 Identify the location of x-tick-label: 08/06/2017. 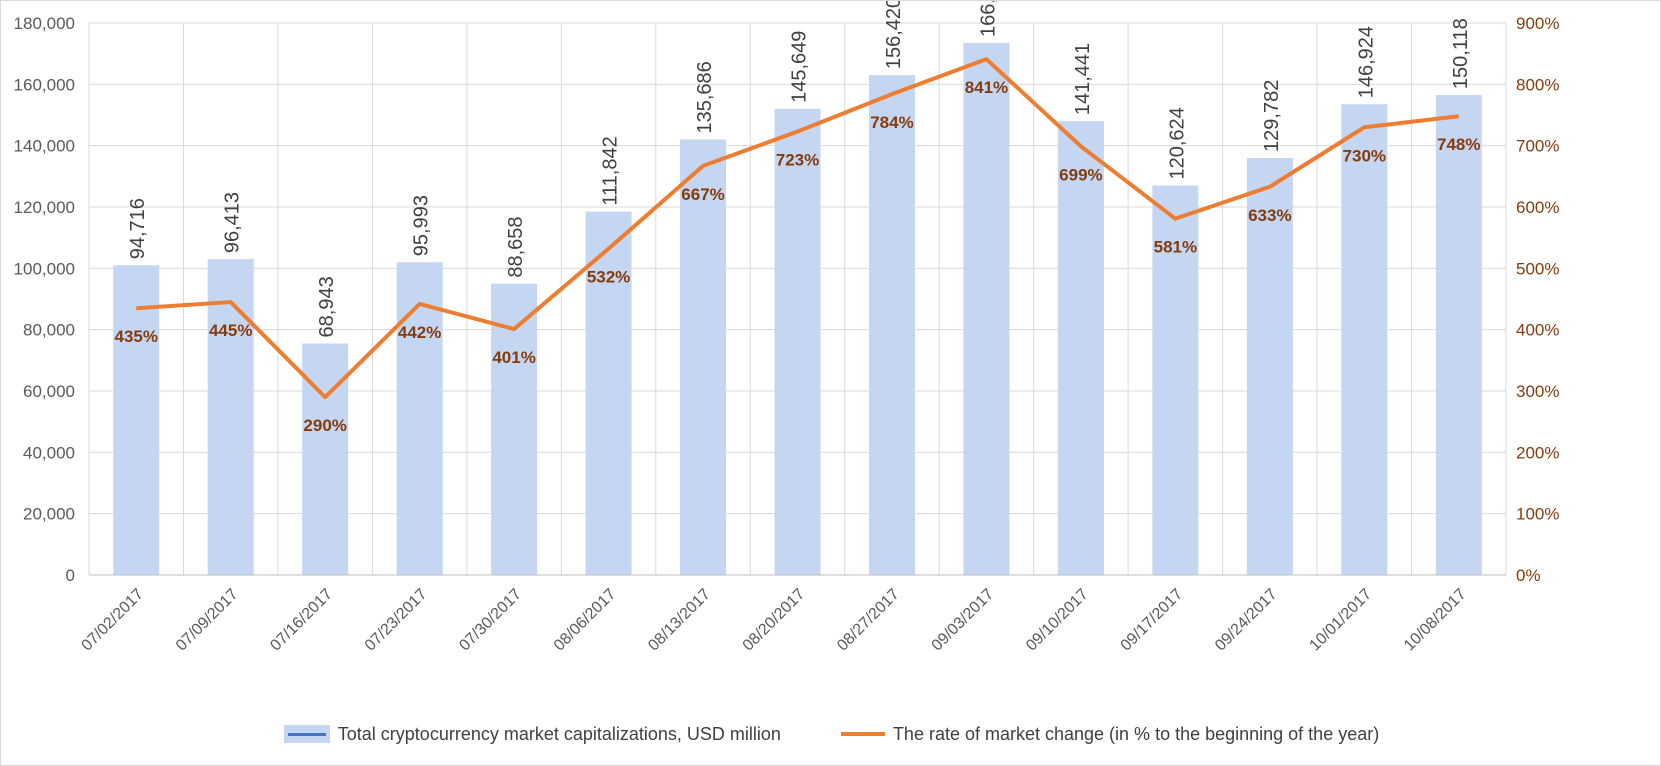
(585, 620).